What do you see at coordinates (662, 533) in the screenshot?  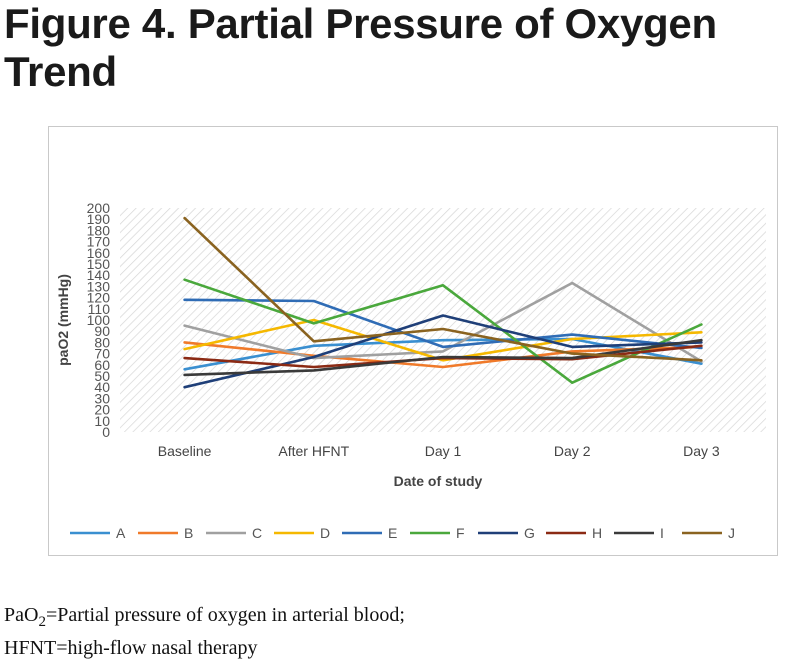 I see `legend-label-i: I` at bounding box center [662, 533].